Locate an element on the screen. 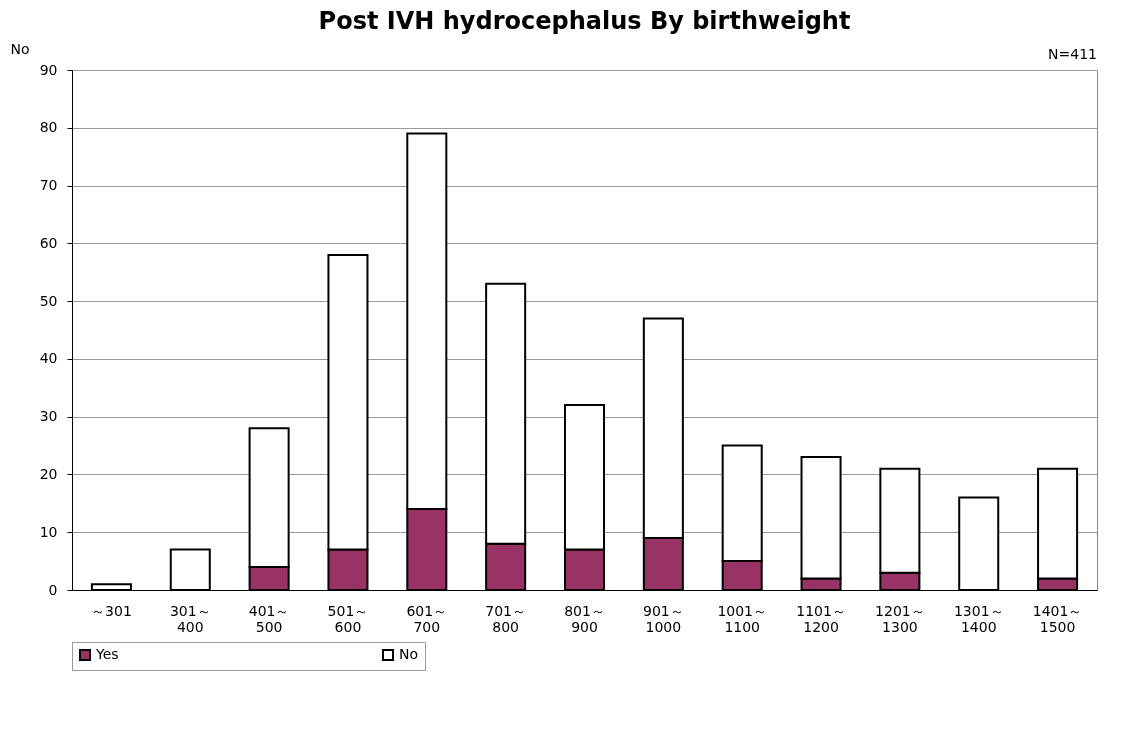 The image size is (1136, 729). x-tick-label: 1001～1100 is located at coordinates (742, 618).